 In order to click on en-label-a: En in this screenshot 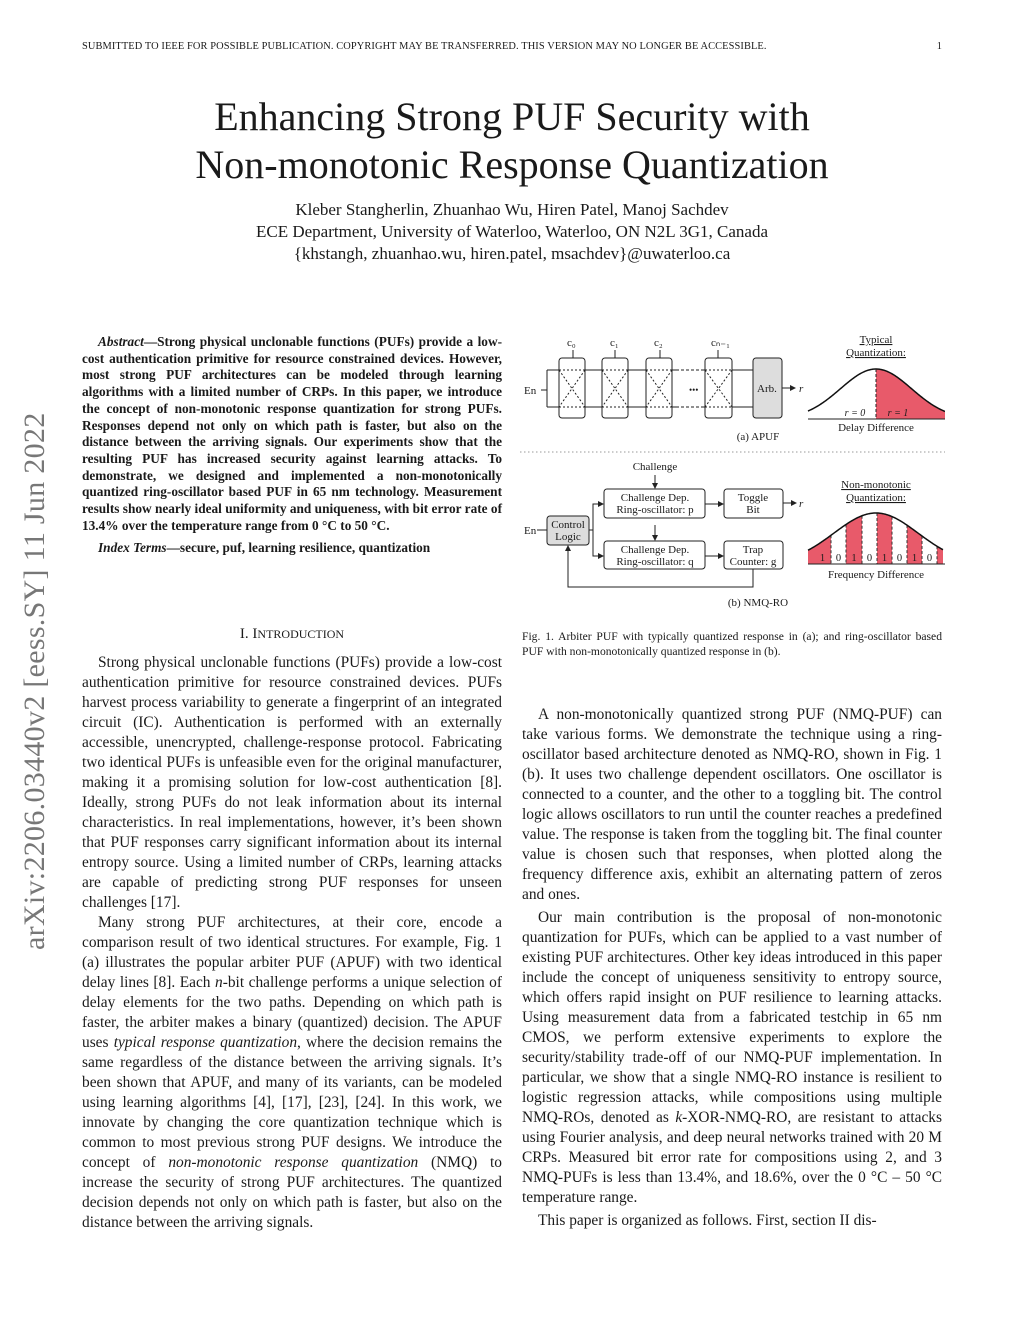, I will do `click(530, 391)`.